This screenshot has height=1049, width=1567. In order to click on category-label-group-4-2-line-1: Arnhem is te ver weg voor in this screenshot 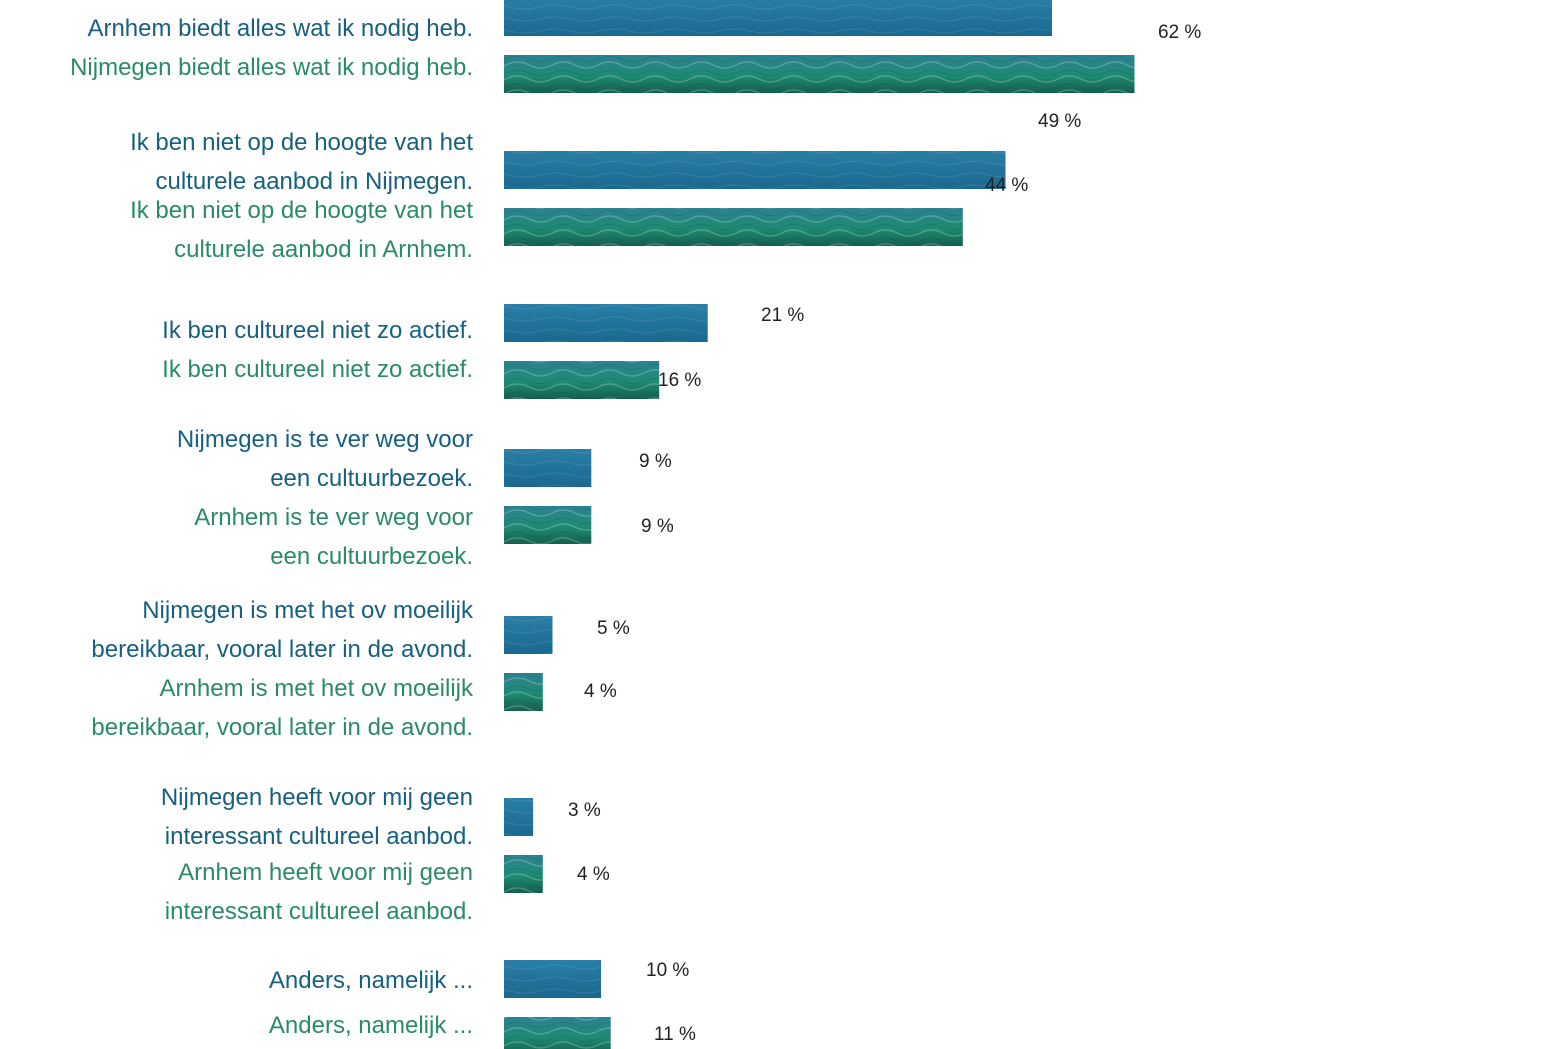, I will do `click(333, 517)`.